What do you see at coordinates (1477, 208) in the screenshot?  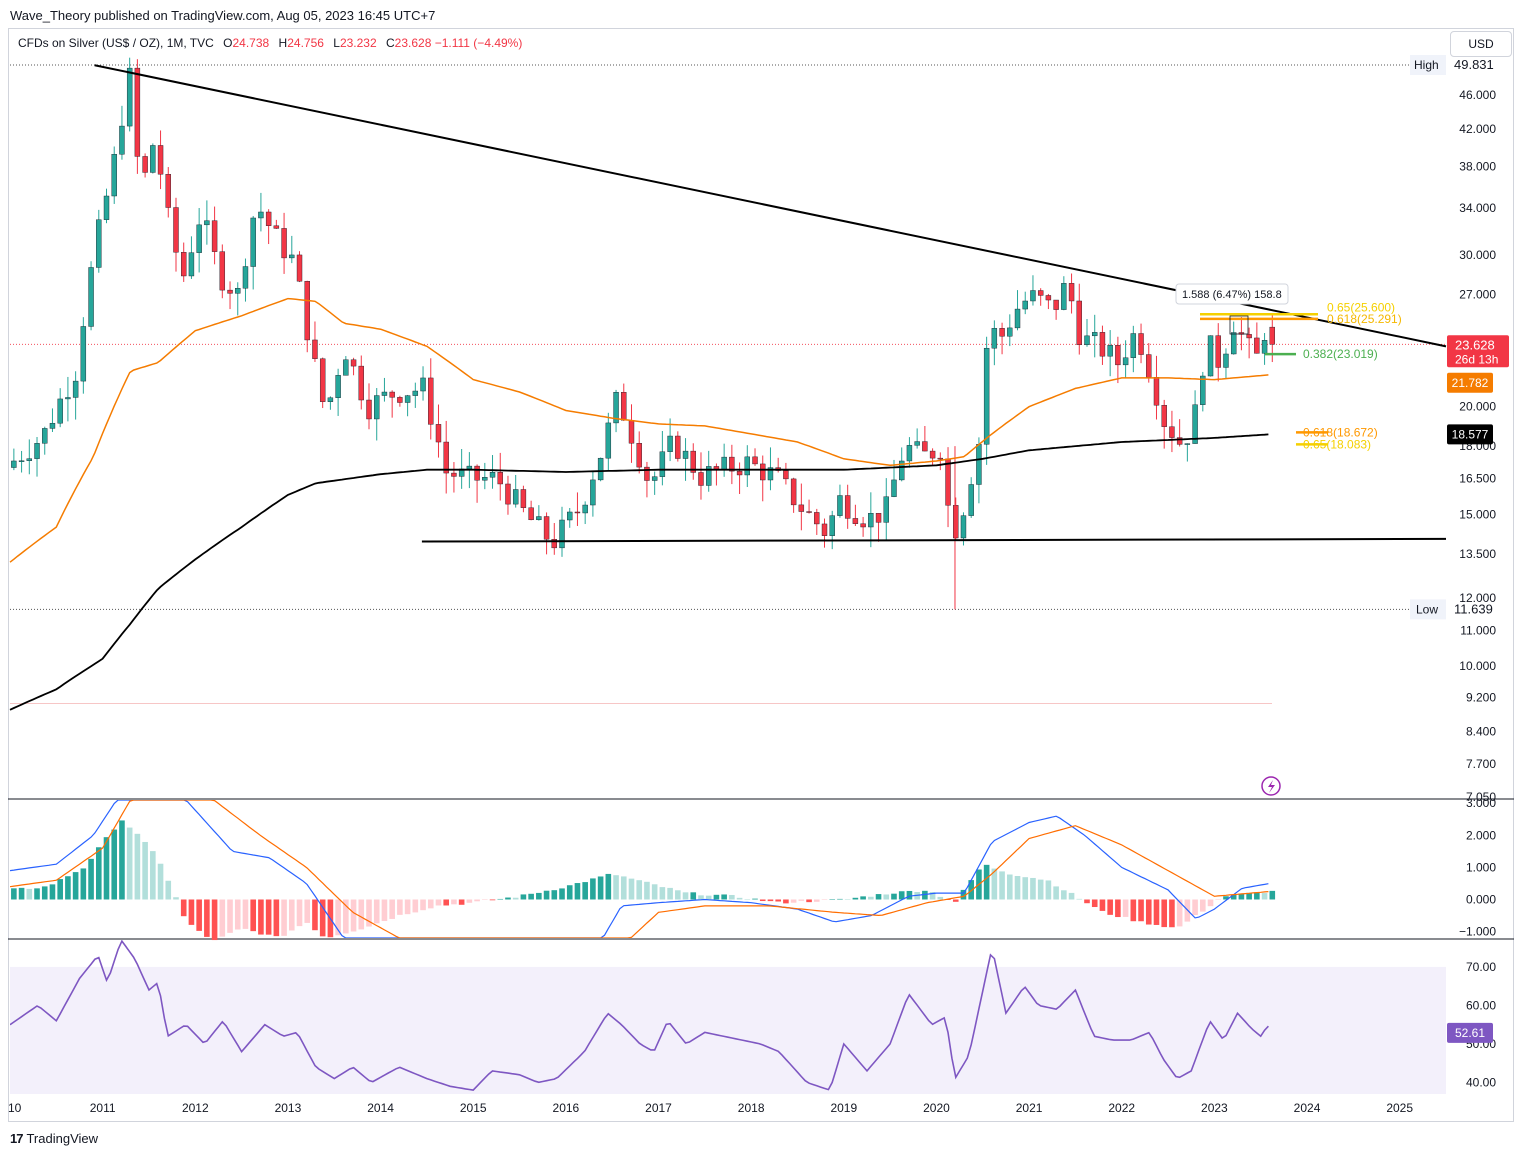 I see `price-axis-tick: 34.000` at bounding box center [1477, 208].